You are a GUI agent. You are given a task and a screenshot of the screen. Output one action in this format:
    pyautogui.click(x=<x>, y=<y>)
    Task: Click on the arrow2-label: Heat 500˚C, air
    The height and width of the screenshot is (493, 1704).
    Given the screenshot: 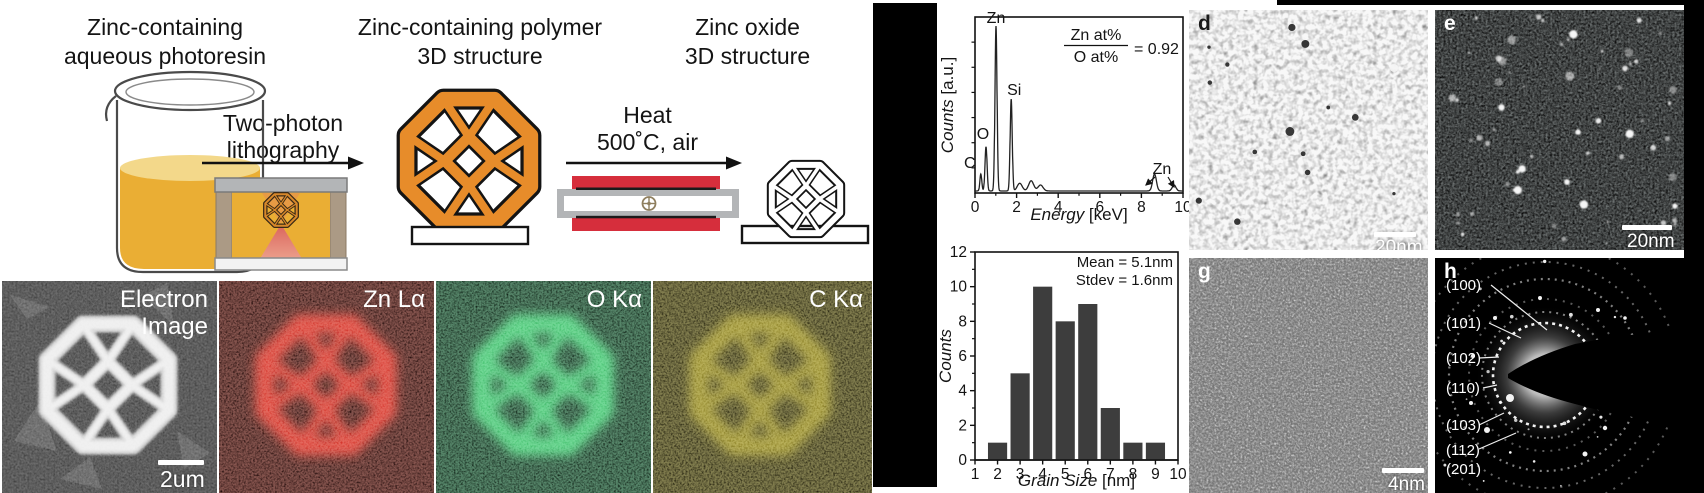 What is the action you would take?
    pyautogui.click(x=647, y=129)
    